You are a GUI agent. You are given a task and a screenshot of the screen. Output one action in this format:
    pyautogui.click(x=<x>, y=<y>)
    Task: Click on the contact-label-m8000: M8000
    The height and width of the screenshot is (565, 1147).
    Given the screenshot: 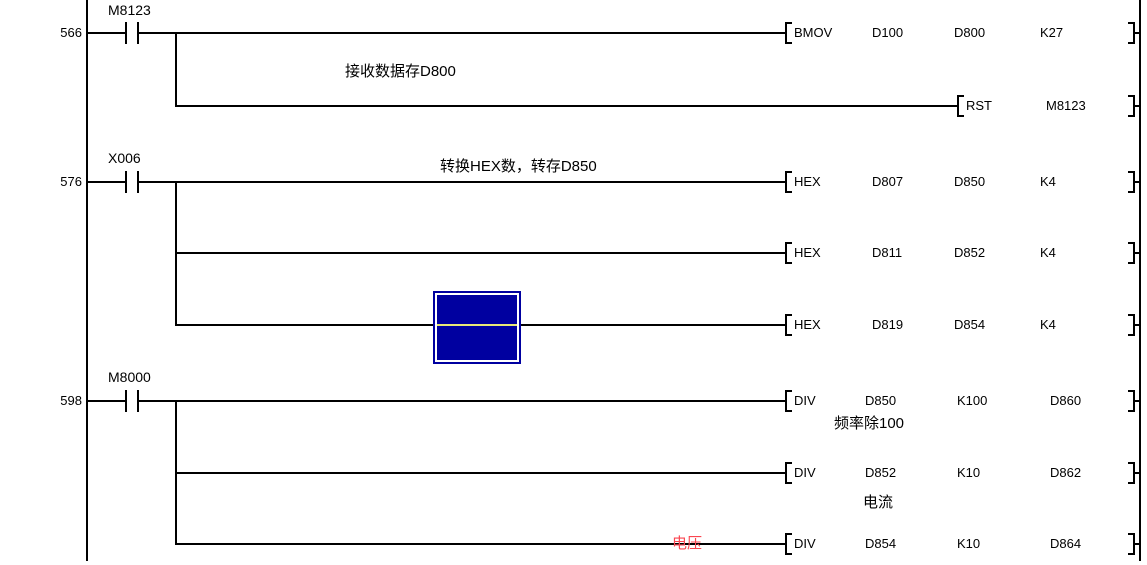 What is the action you would take?
    pyautogui.click(x=129, y=377)
    